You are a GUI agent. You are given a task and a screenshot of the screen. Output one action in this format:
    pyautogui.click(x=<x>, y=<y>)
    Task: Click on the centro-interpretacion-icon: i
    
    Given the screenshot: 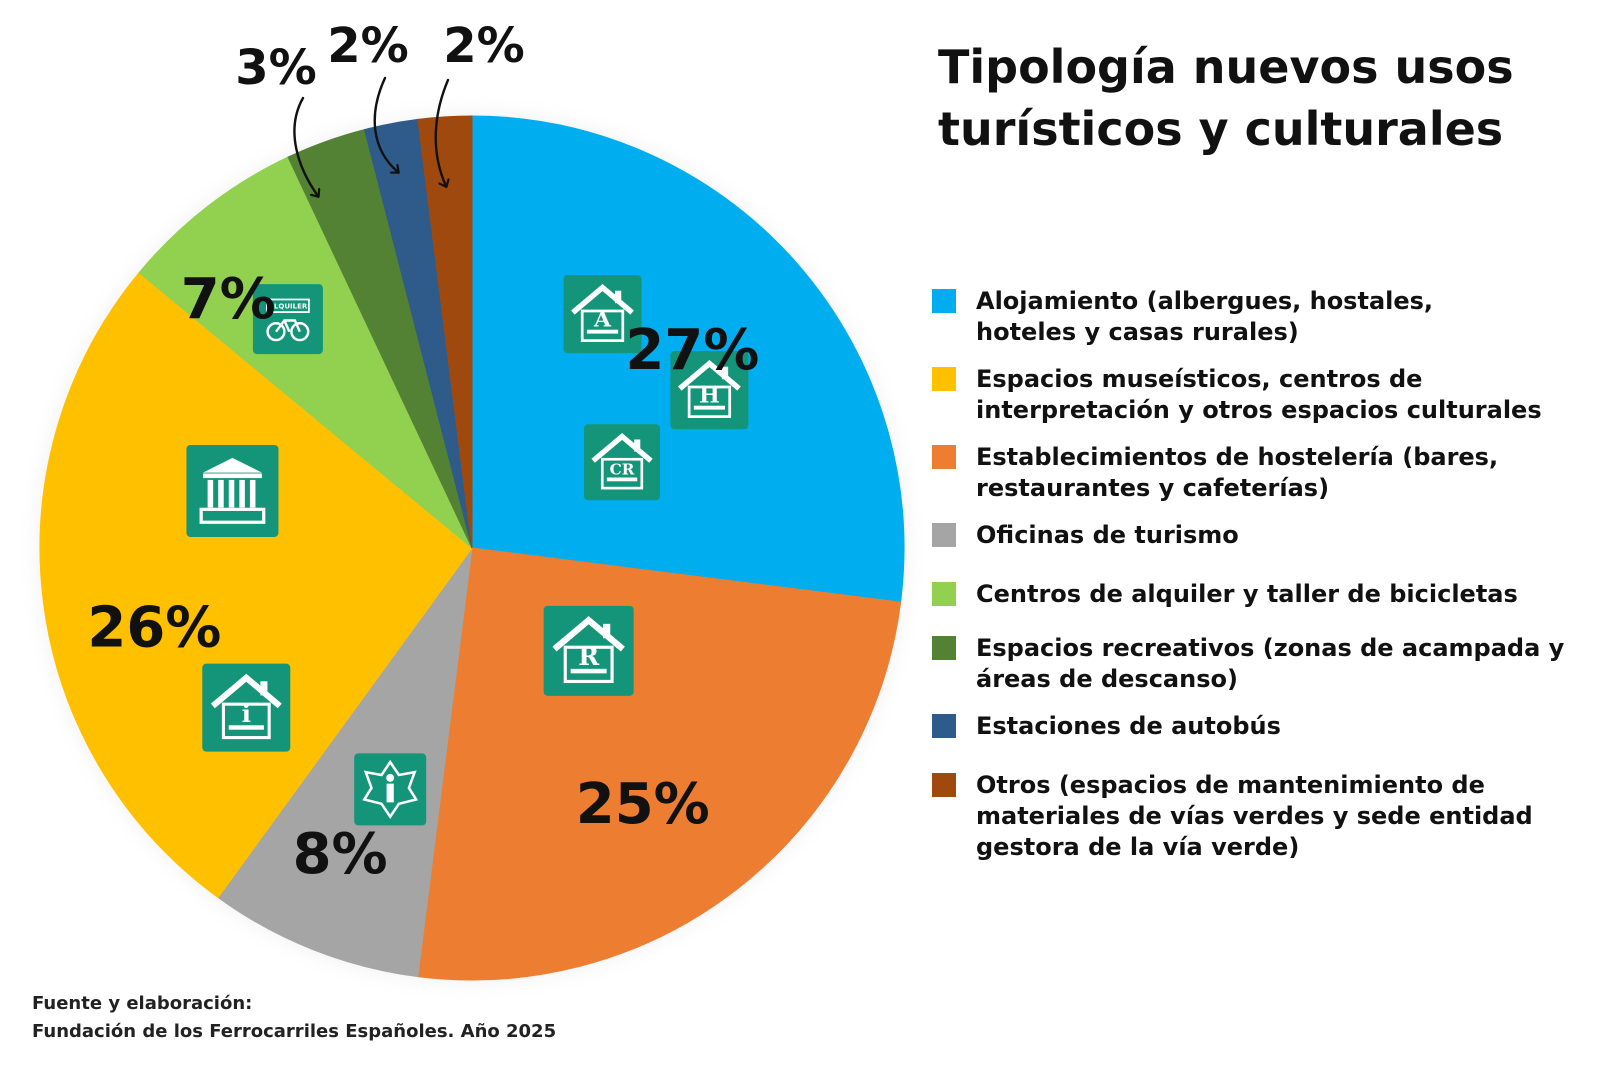 What is the action you would take?
    pyautogui.click(x=246, y=707)
    